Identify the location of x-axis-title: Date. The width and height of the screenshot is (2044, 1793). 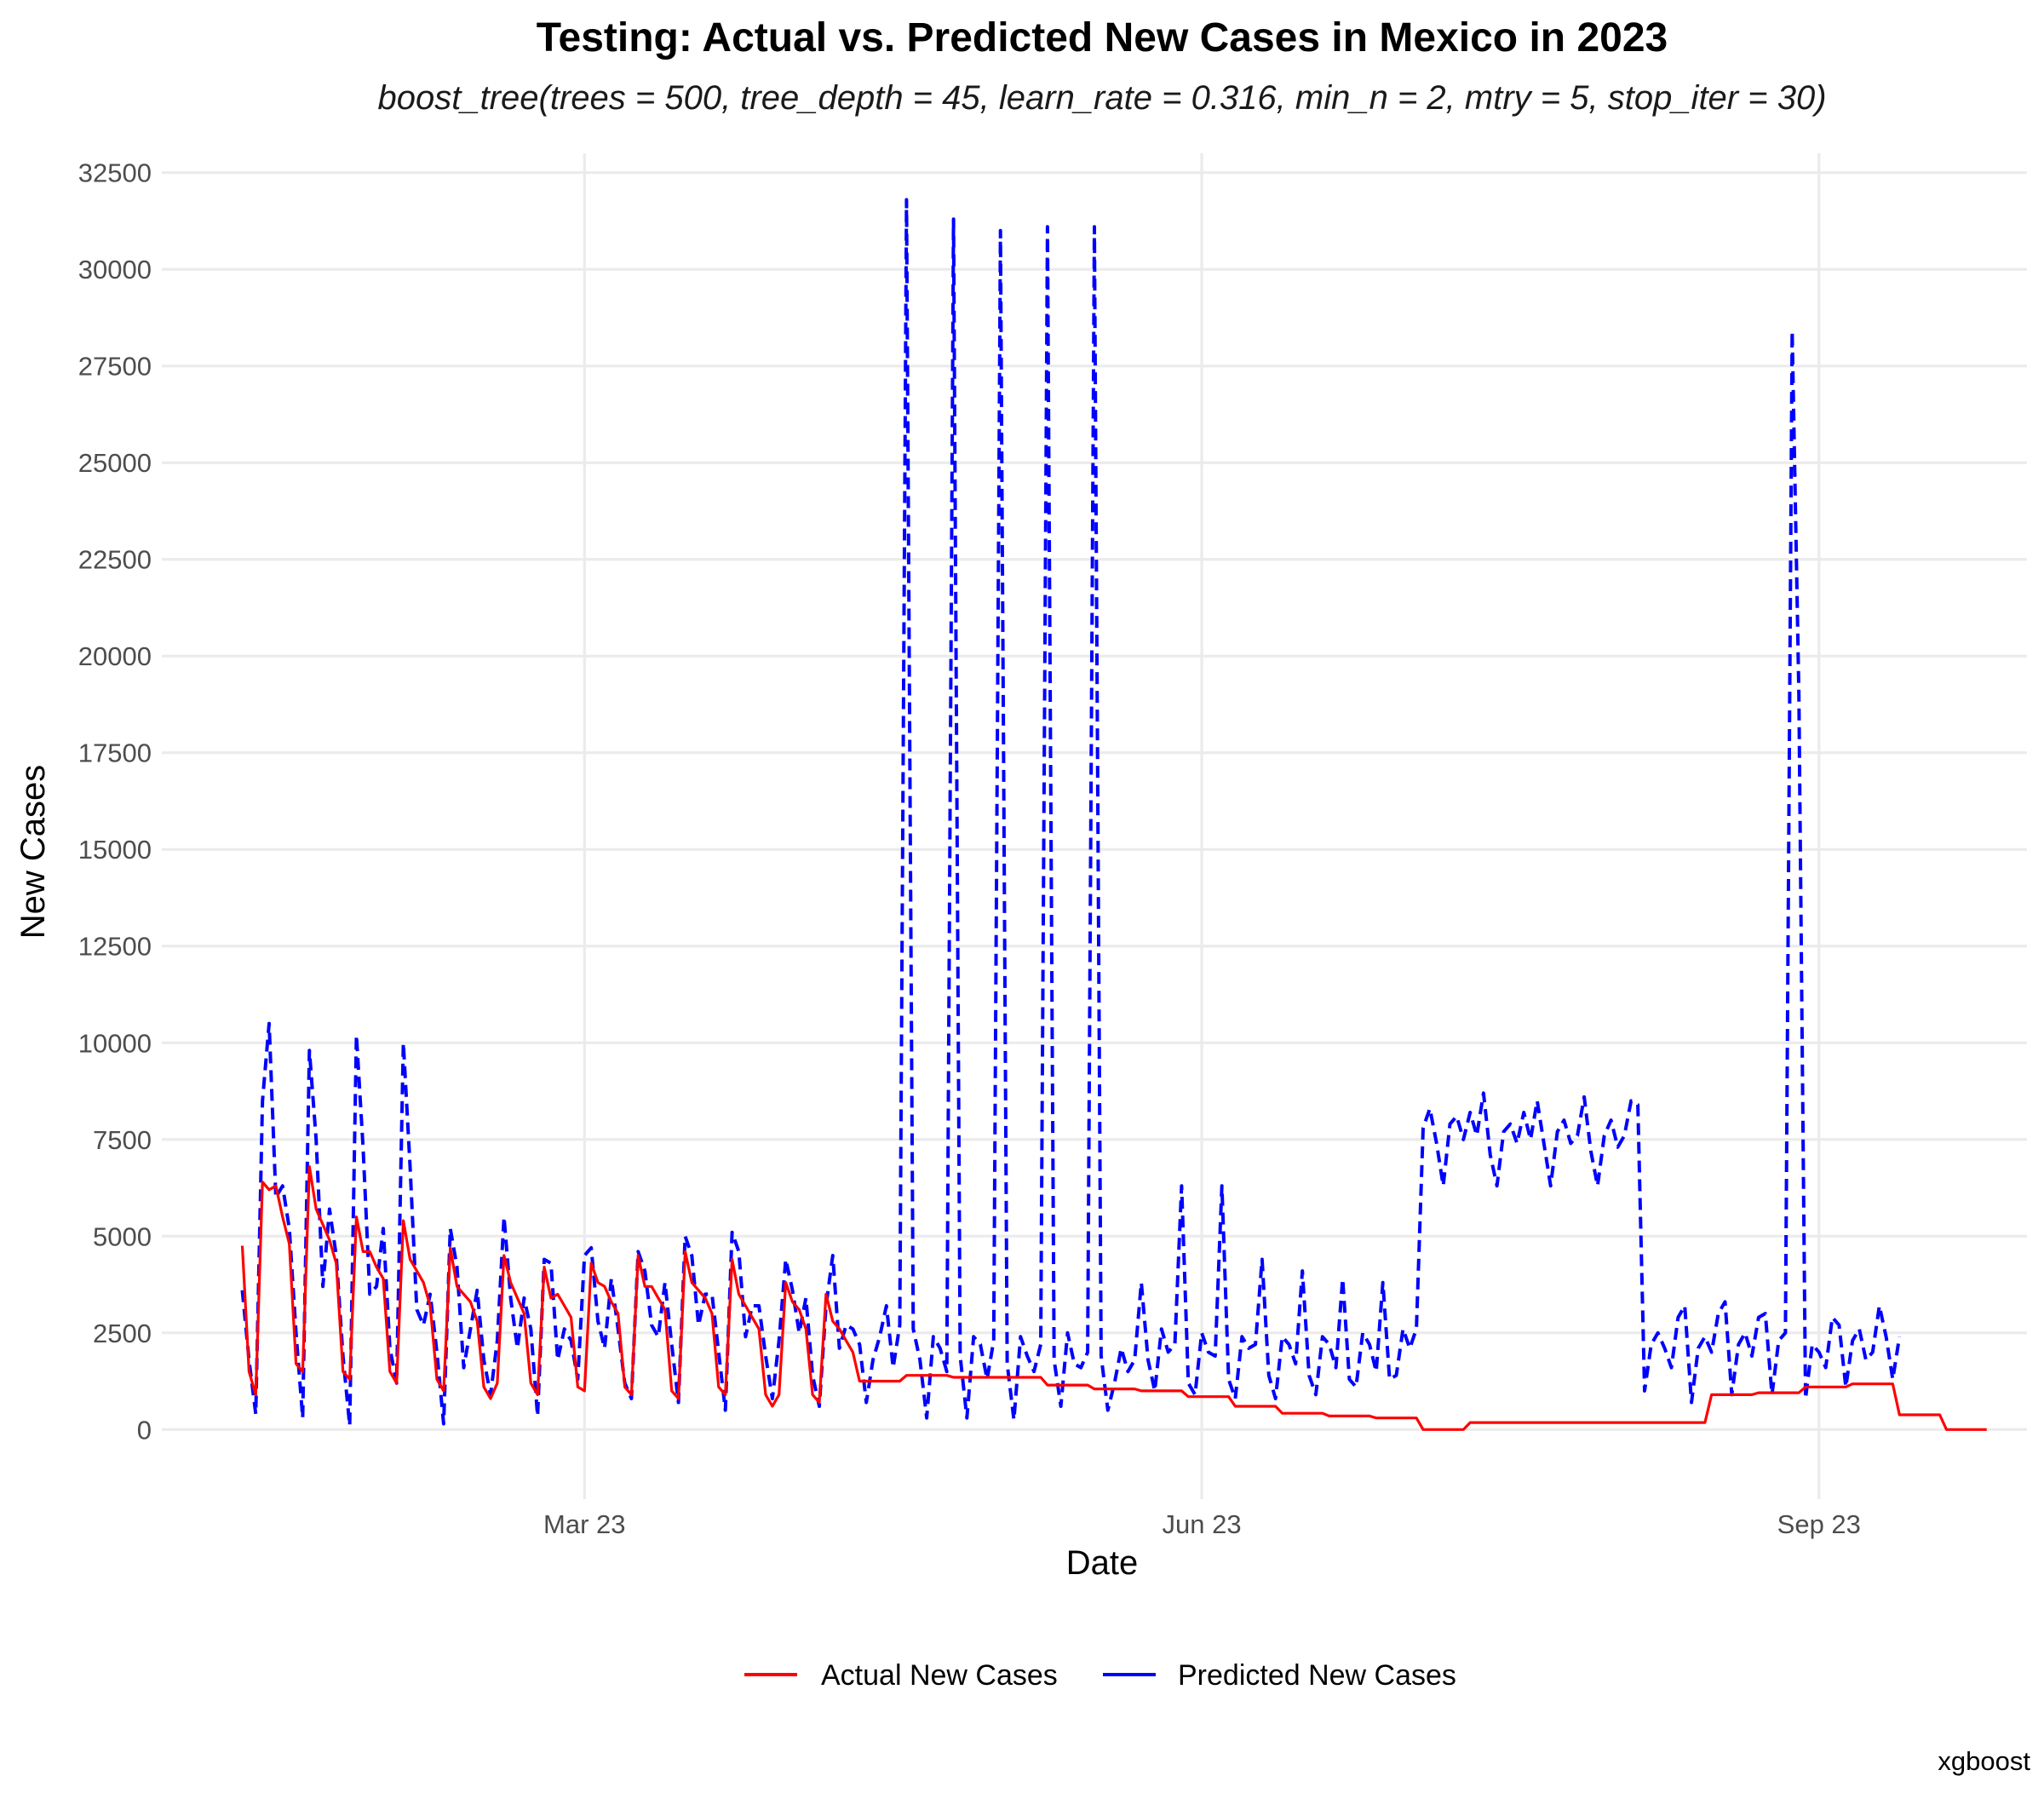
(1102, 1563).